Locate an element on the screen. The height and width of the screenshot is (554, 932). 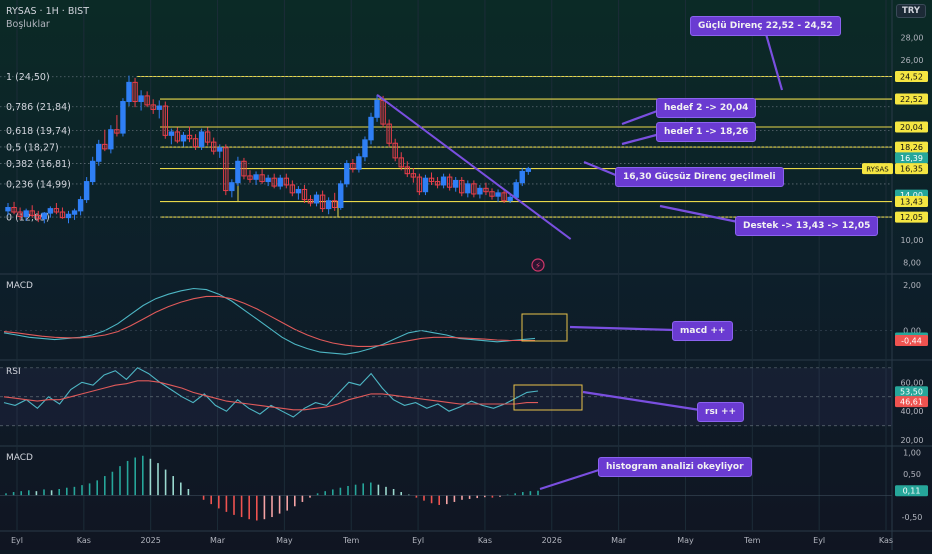
symbol-tag is located at coordinates (877, 169).